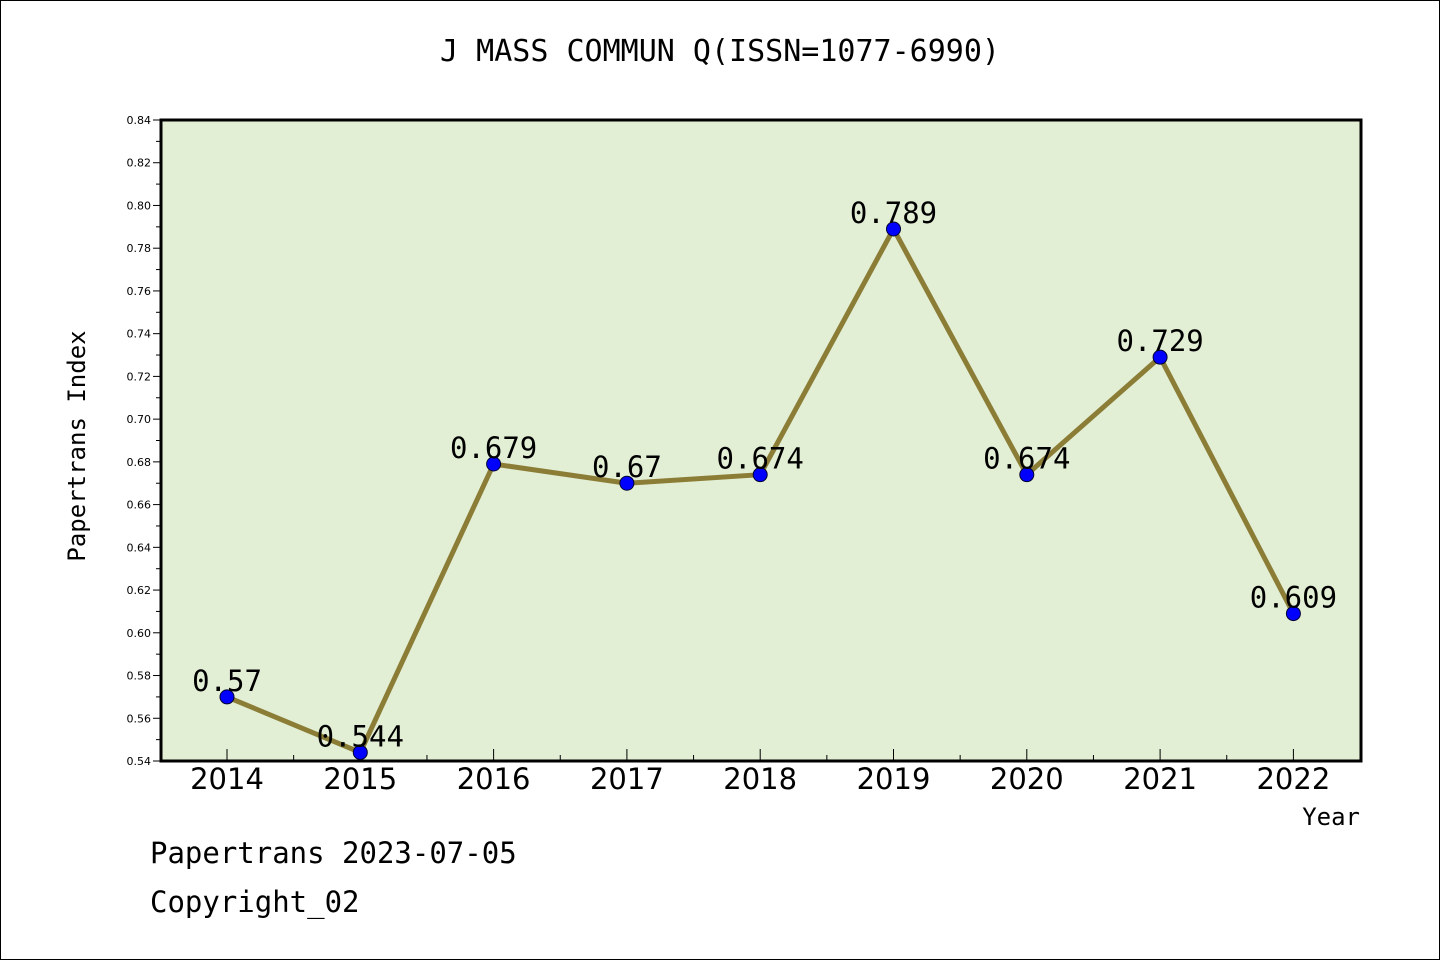  I want to click on chart-title: J MASS COMMUN Q(ISSN=1077-6990), so click(720, 51).